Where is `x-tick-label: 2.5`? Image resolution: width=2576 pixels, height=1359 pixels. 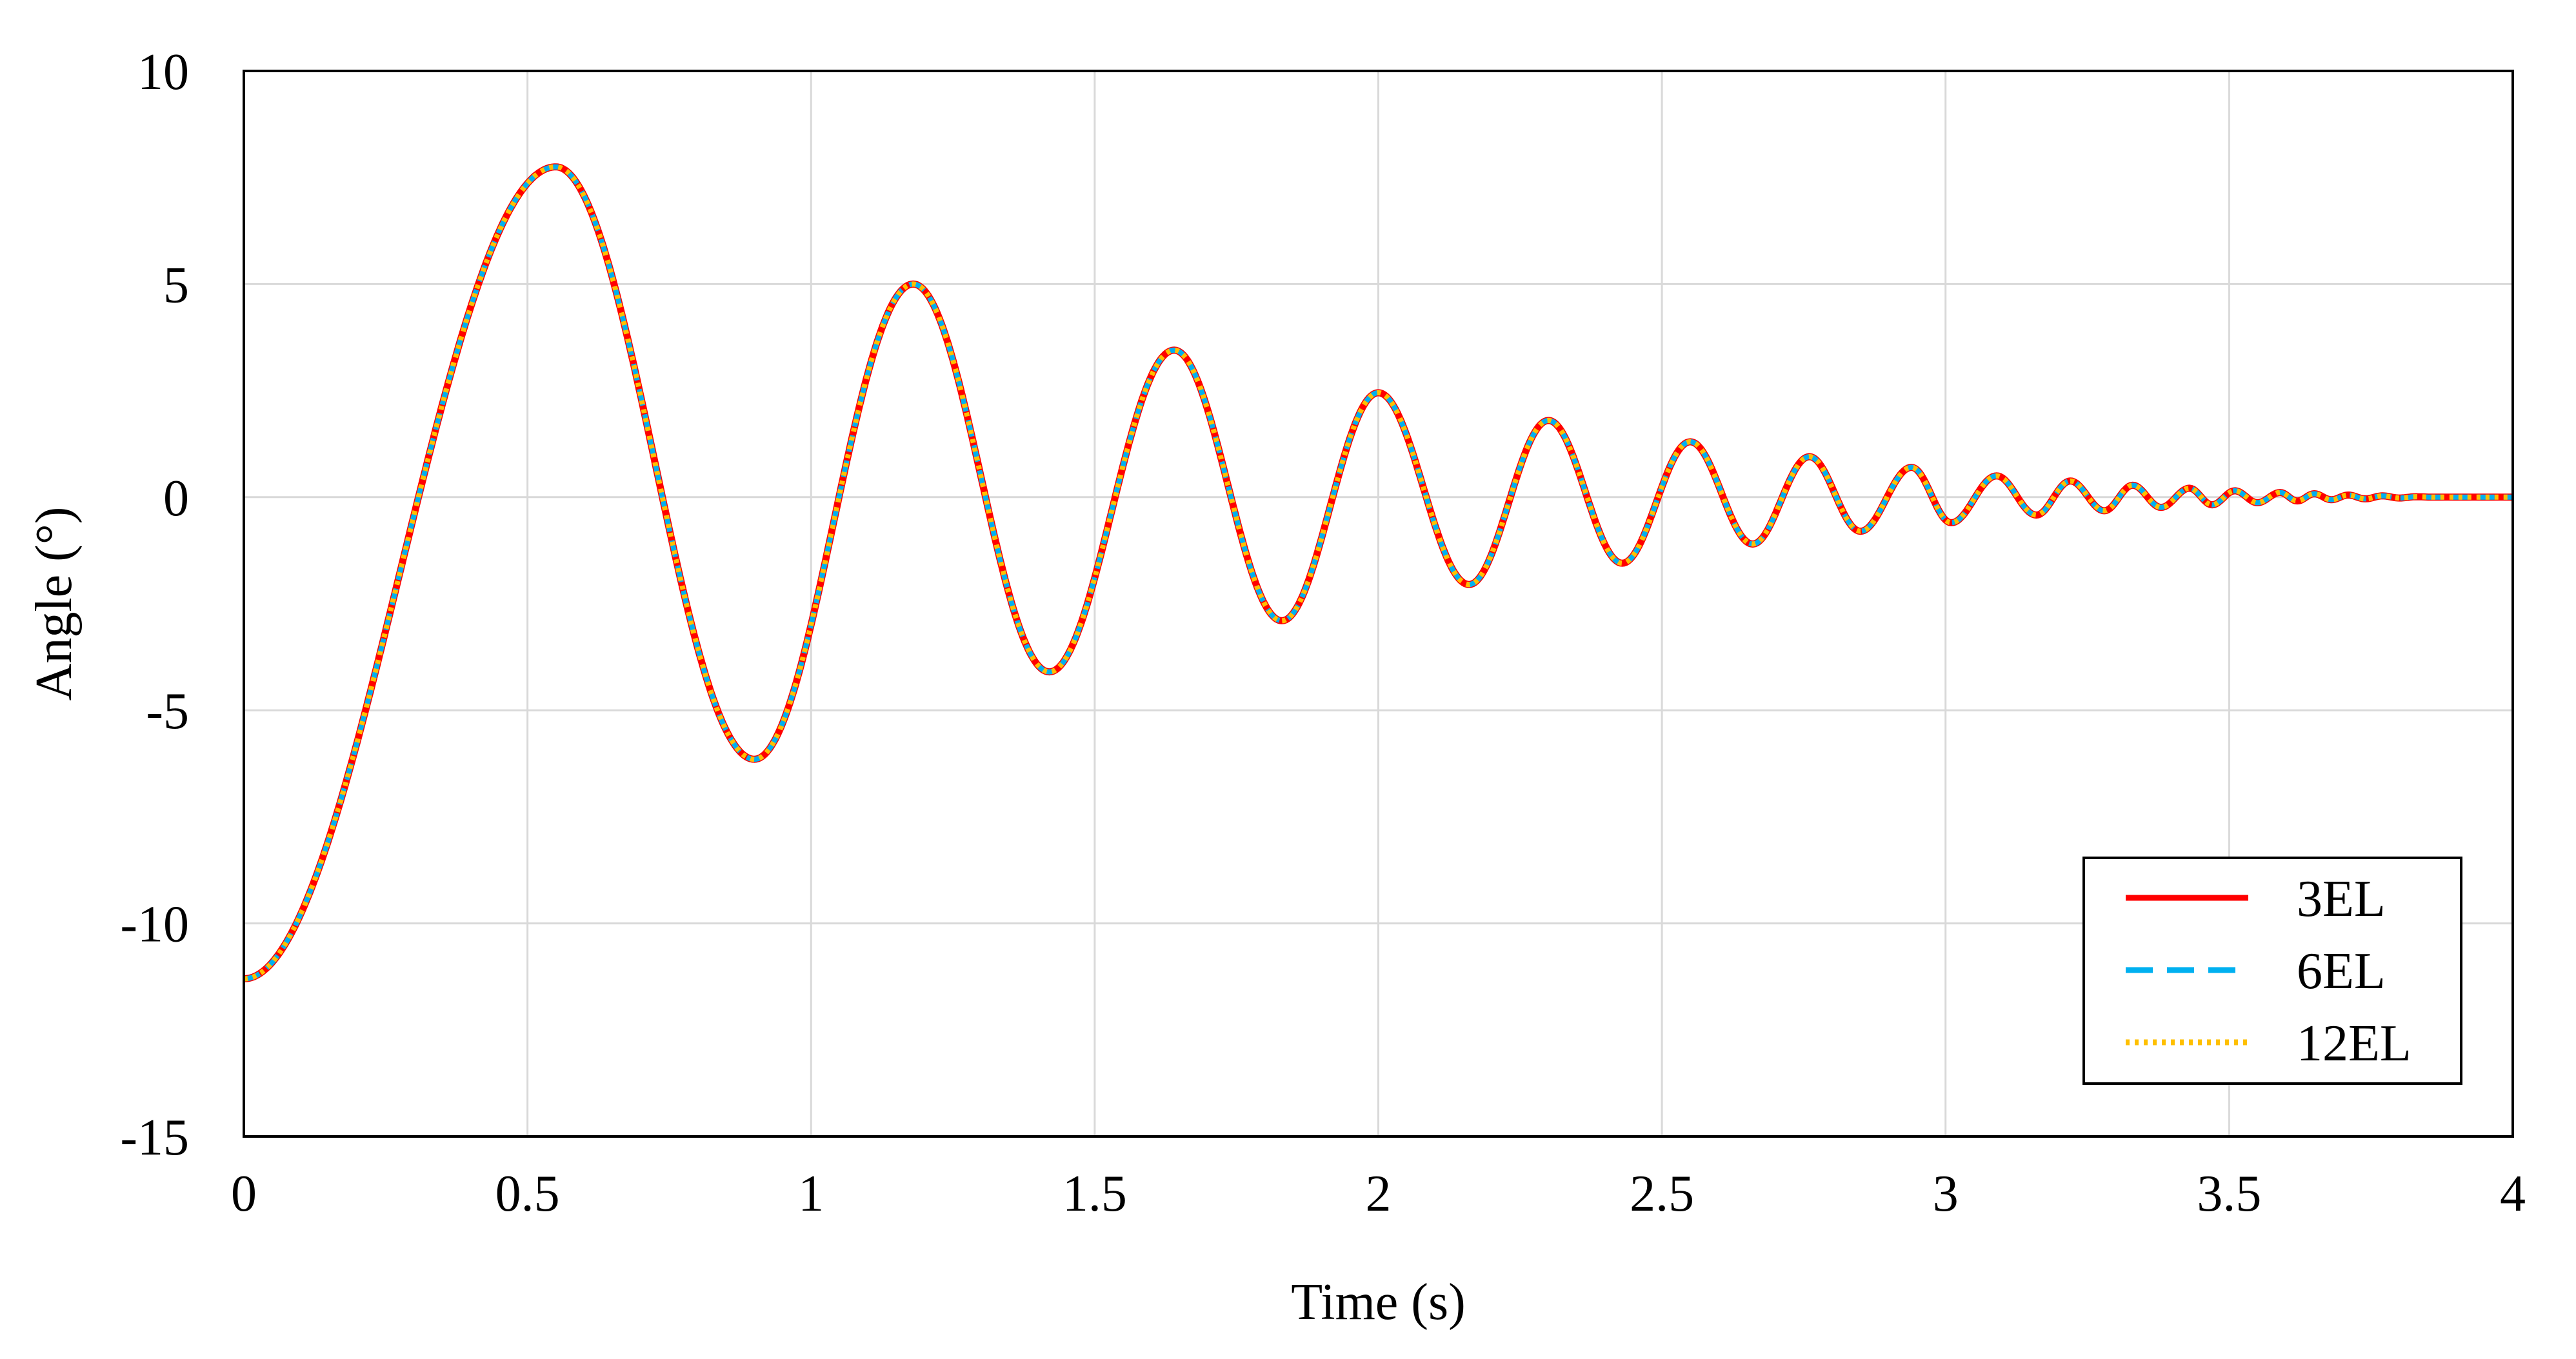
x-tick-label: 2.5 is located at coordinates (1662, 1194).